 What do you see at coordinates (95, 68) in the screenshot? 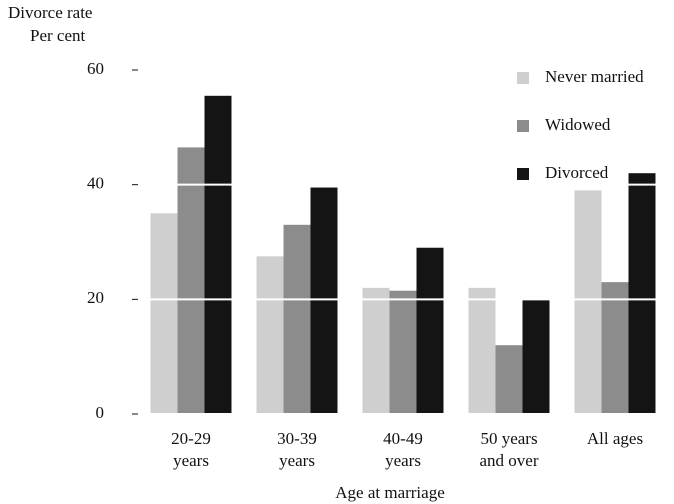
I see `y-tick-label: 60` at bounding box center [95, 68].